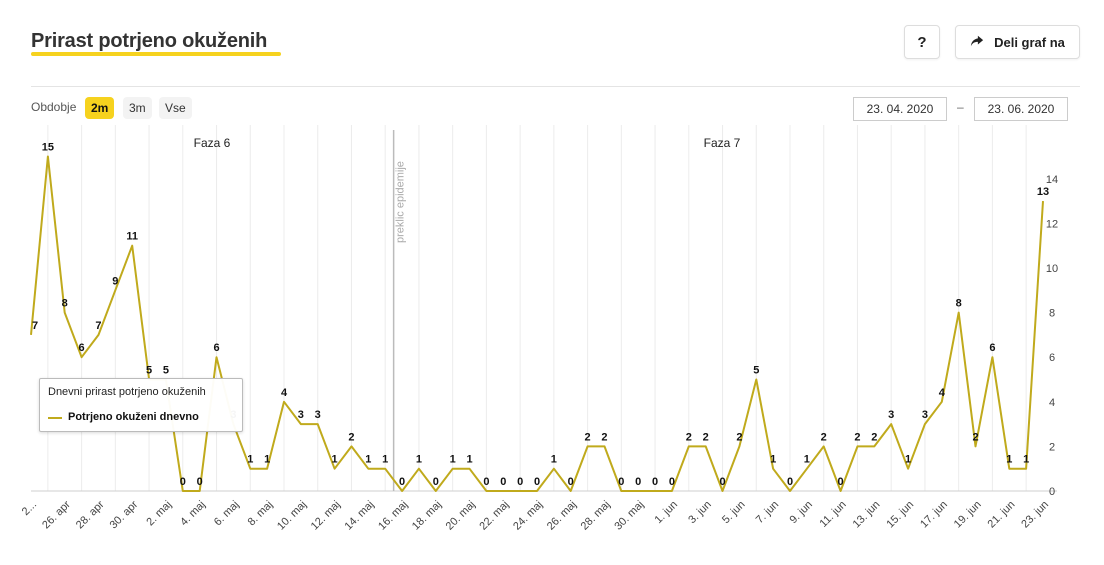 The width and height of the screenshot is (1104, 565). Describe the element at coordinates (768, 513) in the screenshot. I see `x-tick-label: 7. jun` at that location.